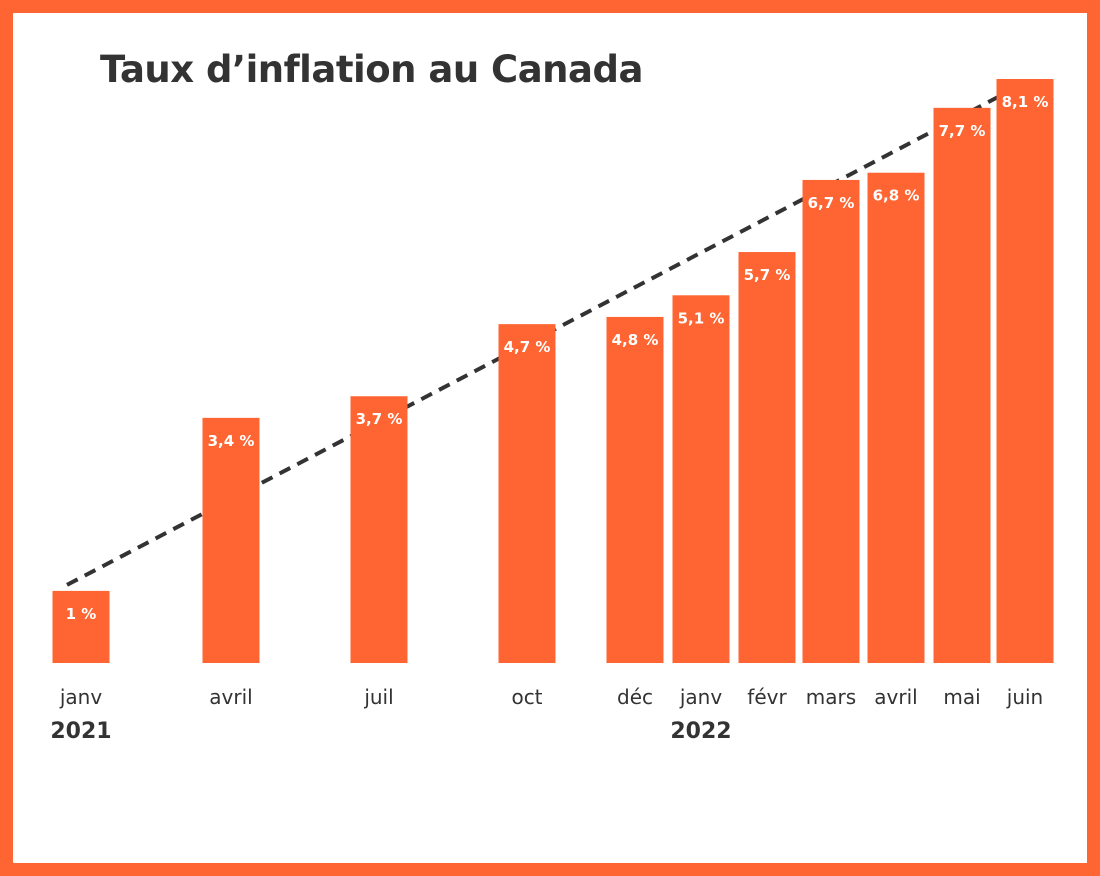  What do you see at coordinates (1025, 102) in the screenshot?
I see `bar-value-label: 8,1 %` at bounding box center [1025, 102].